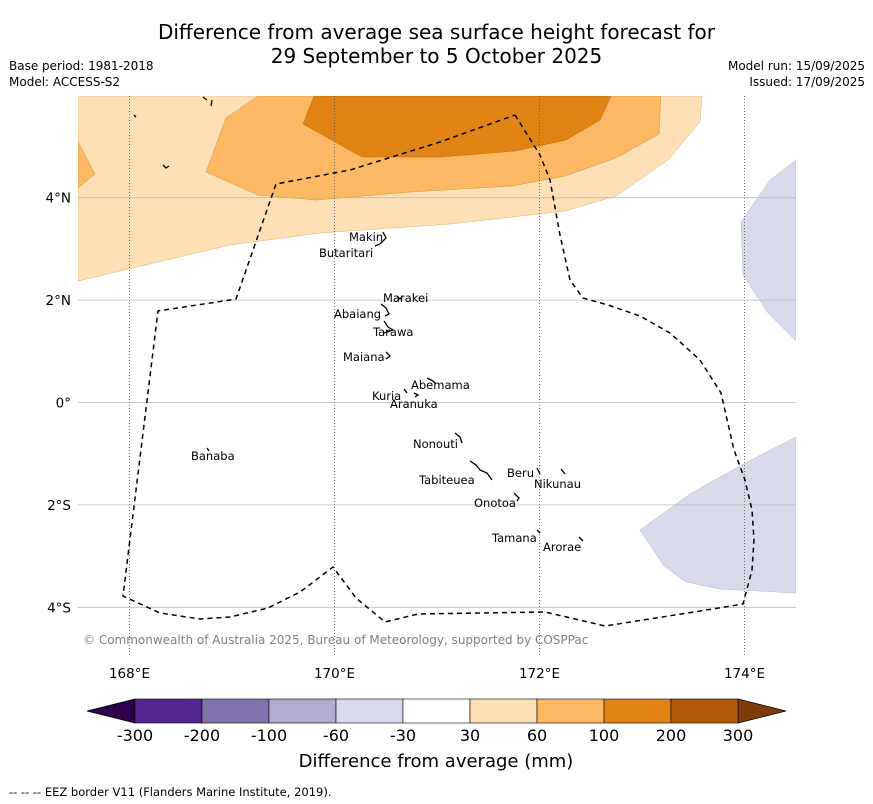 The image size is (873, 804). Describe the element at coordinates (796, 74) in the screenshot. I see `meta-right: Model run: 15/09/2025 Issued: 17/09/2025` at that location.